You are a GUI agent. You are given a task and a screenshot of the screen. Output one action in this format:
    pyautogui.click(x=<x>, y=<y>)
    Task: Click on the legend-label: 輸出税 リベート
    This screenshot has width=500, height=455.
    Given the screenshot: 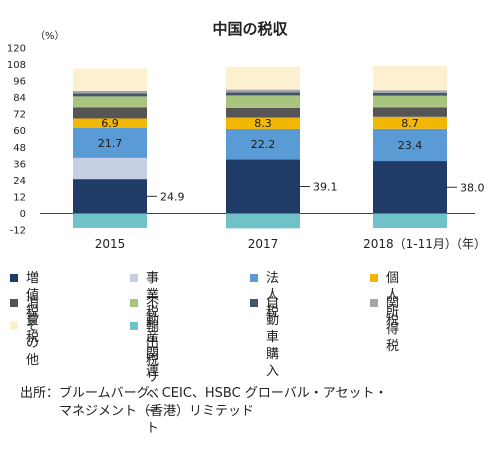 What is the action you would take?
    pyautogui.click(x=153, y=377)
    